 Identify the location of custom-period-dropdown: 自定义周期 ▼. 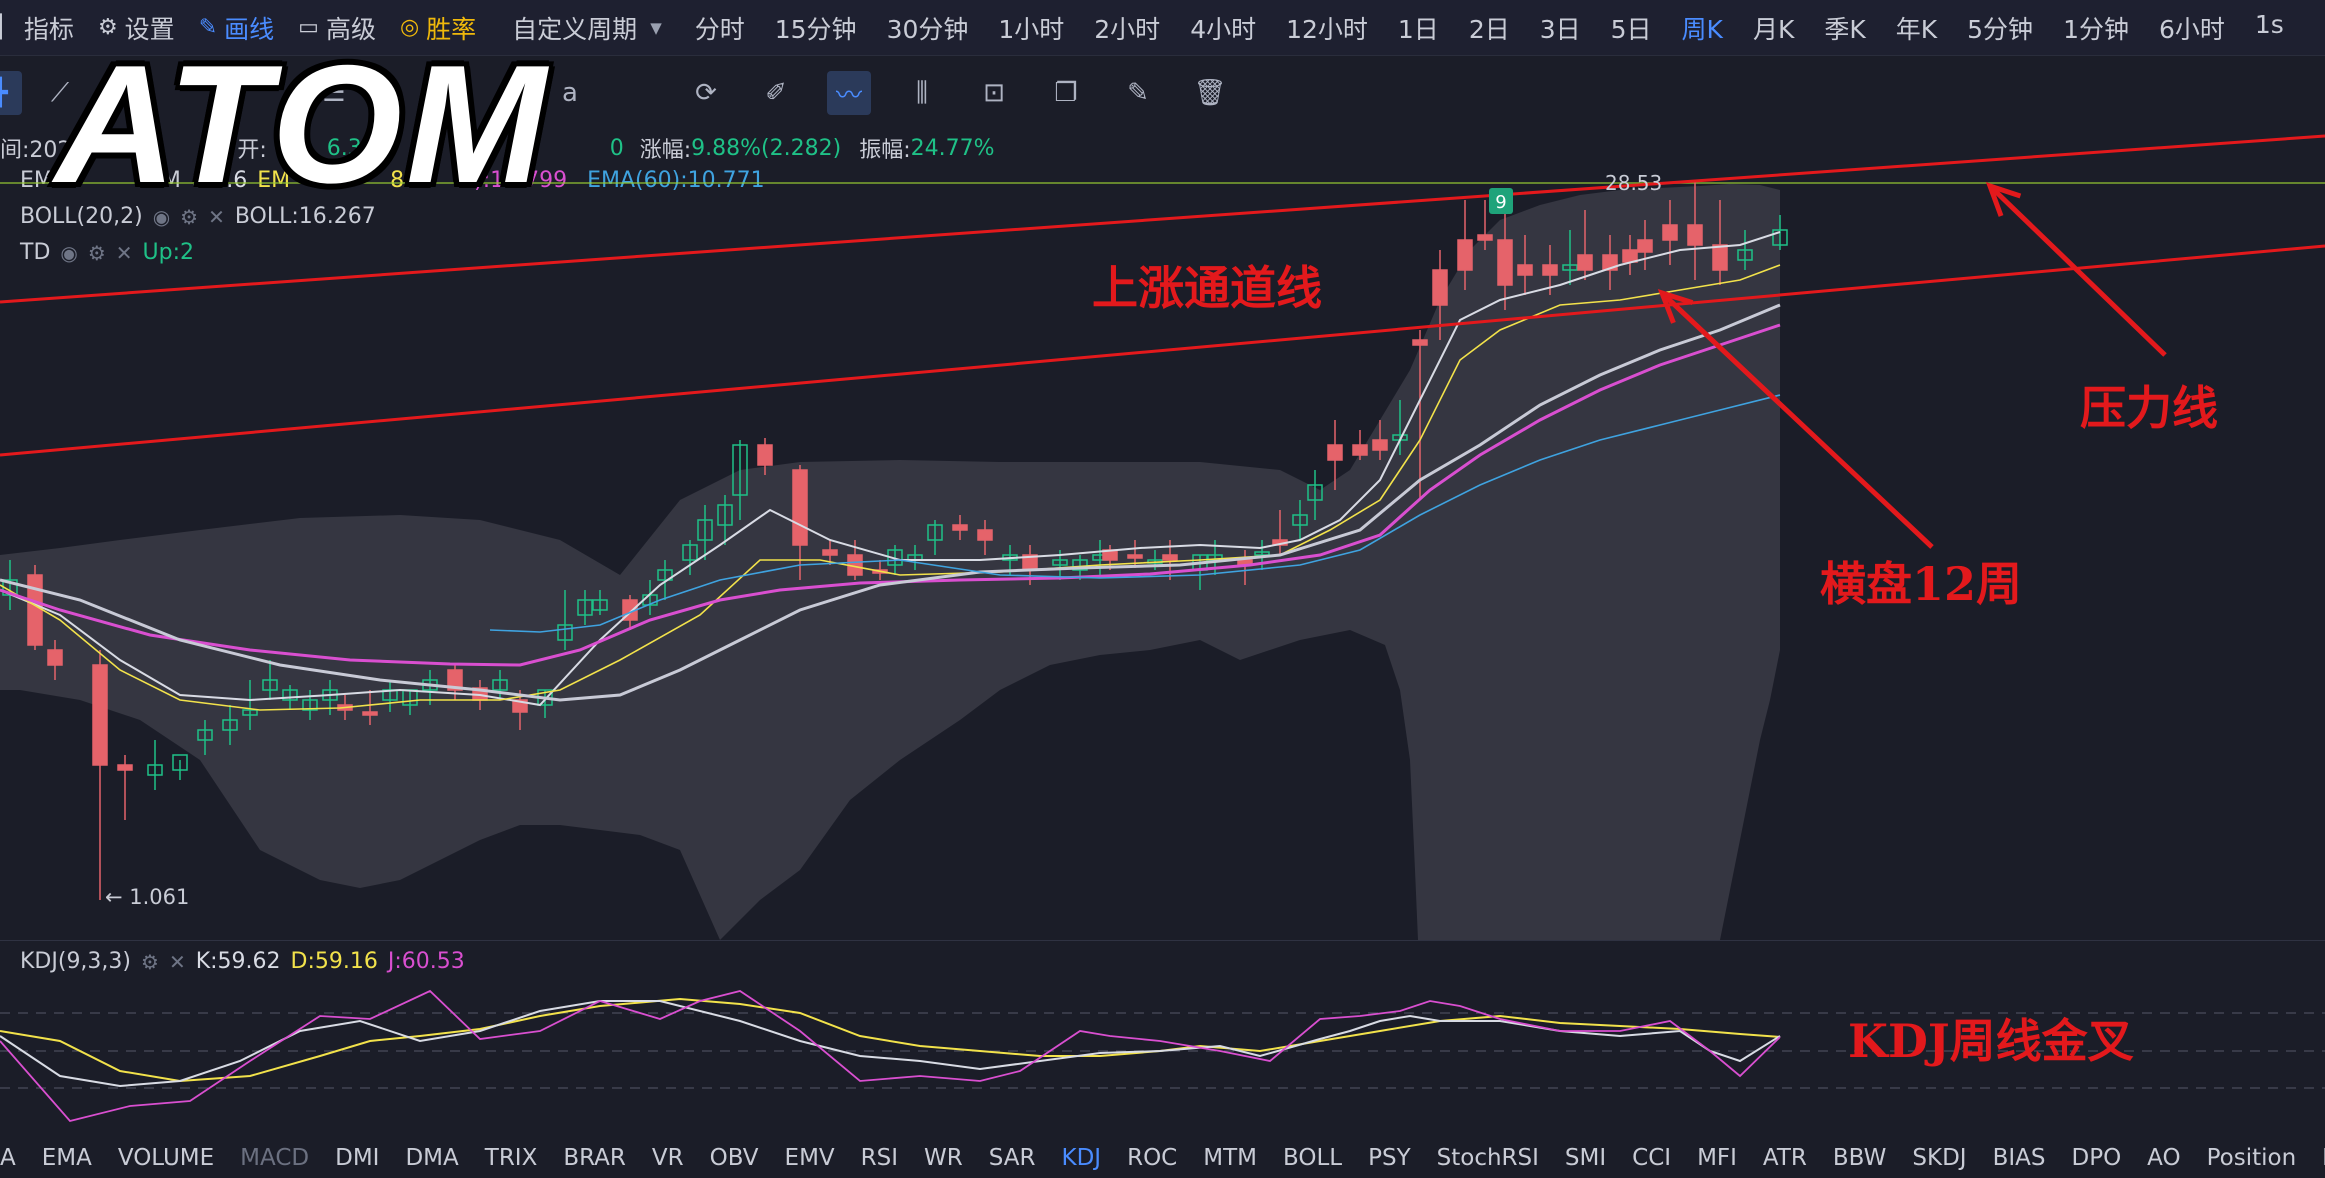
(587, 28).